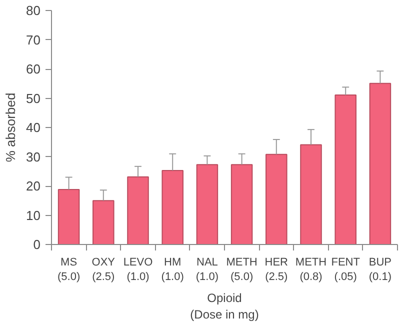 The image size is (403, 324). What do you see at coordinates (33, 40) in the screenshot?
I see `y-tick-label: 70` at bounding box center [33, 40].